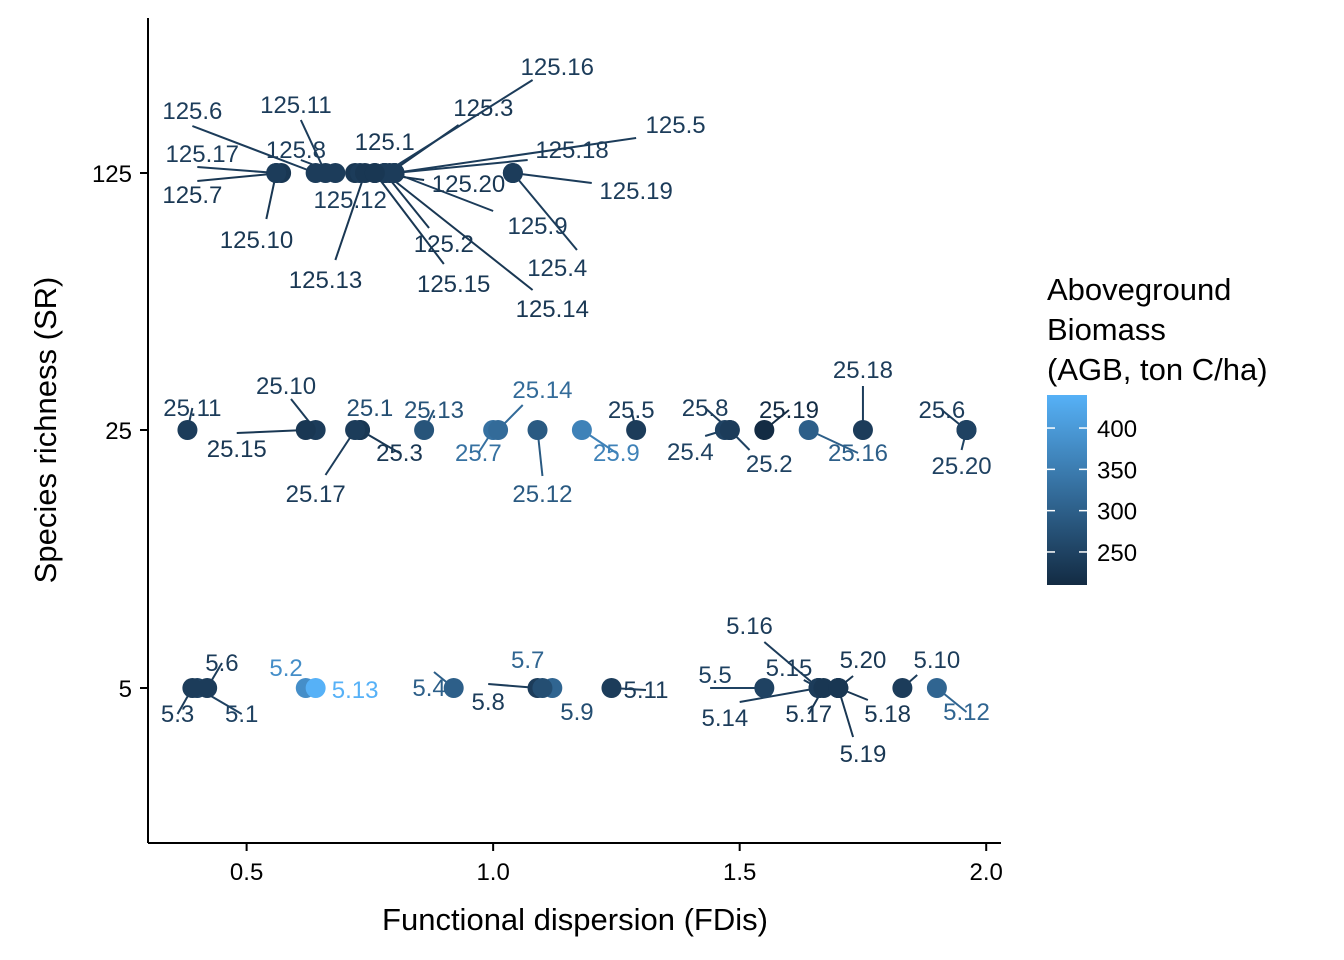 This screenshot has height=960, width=1344. Describe the element at coordinates (125, 689) in the screenshot. I see `y-tick-label: 5` at that location.